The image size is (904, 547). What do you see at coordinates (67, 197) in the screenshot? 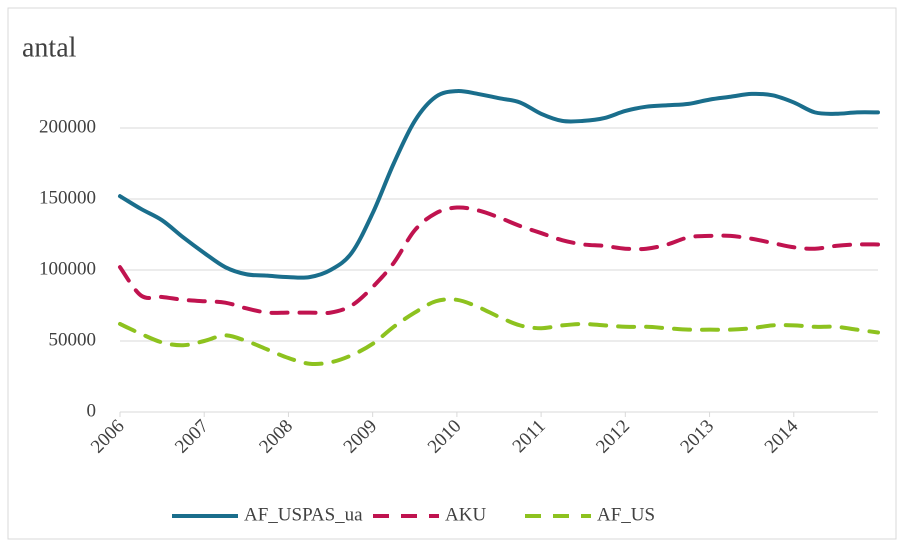
I see `y-tick-label: 150000` at bounding box center [67, 197].